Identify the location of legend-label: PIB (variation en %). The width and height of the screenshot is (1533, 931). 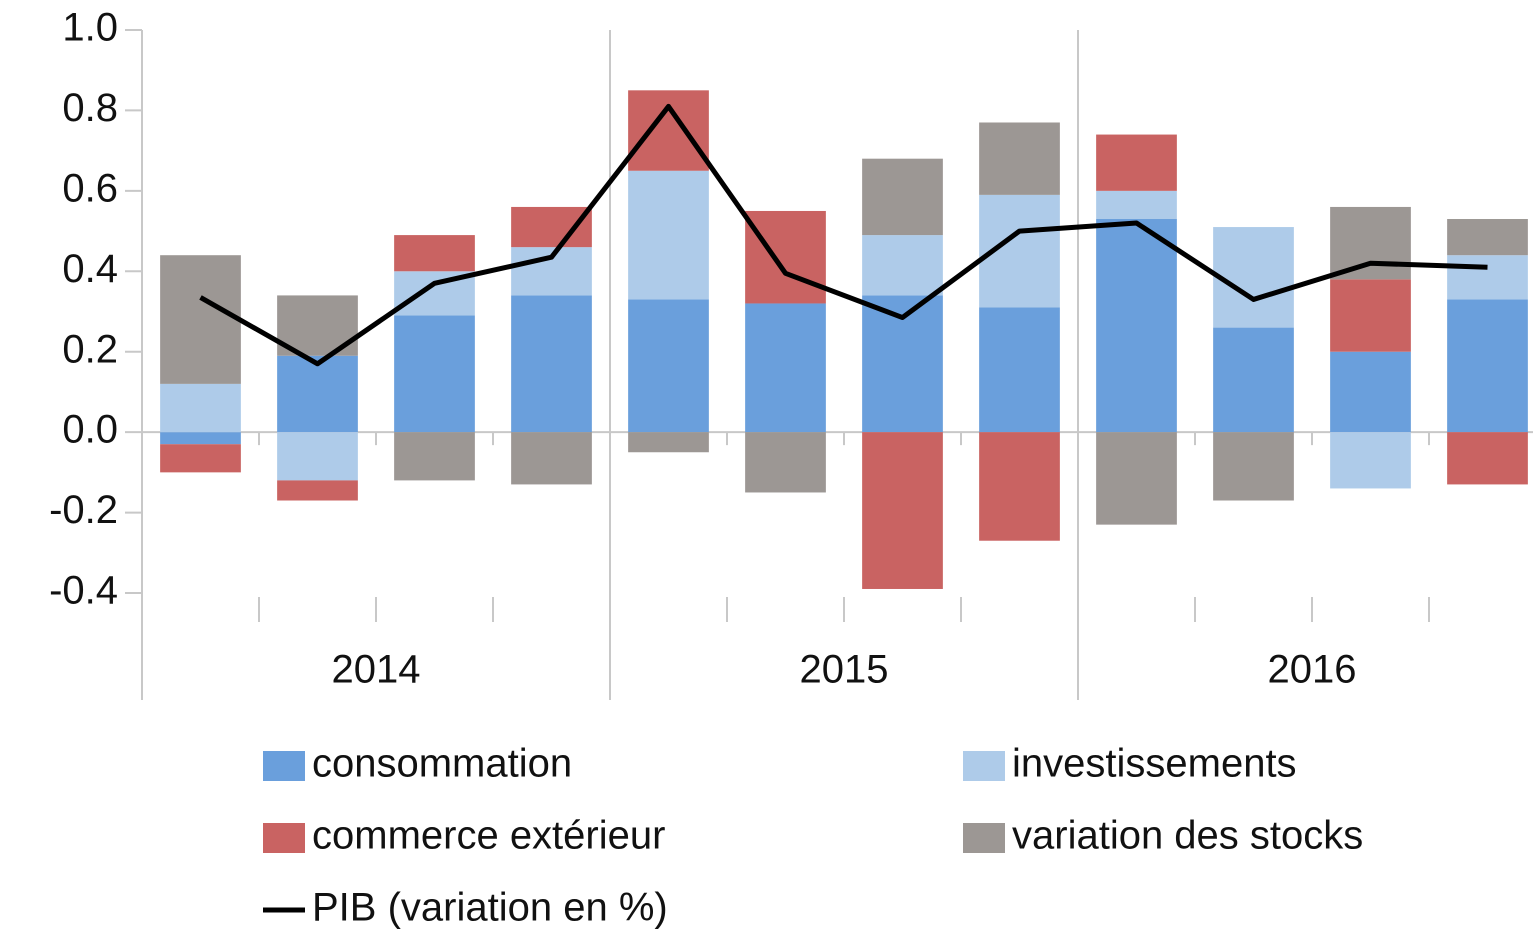
(490, 908).